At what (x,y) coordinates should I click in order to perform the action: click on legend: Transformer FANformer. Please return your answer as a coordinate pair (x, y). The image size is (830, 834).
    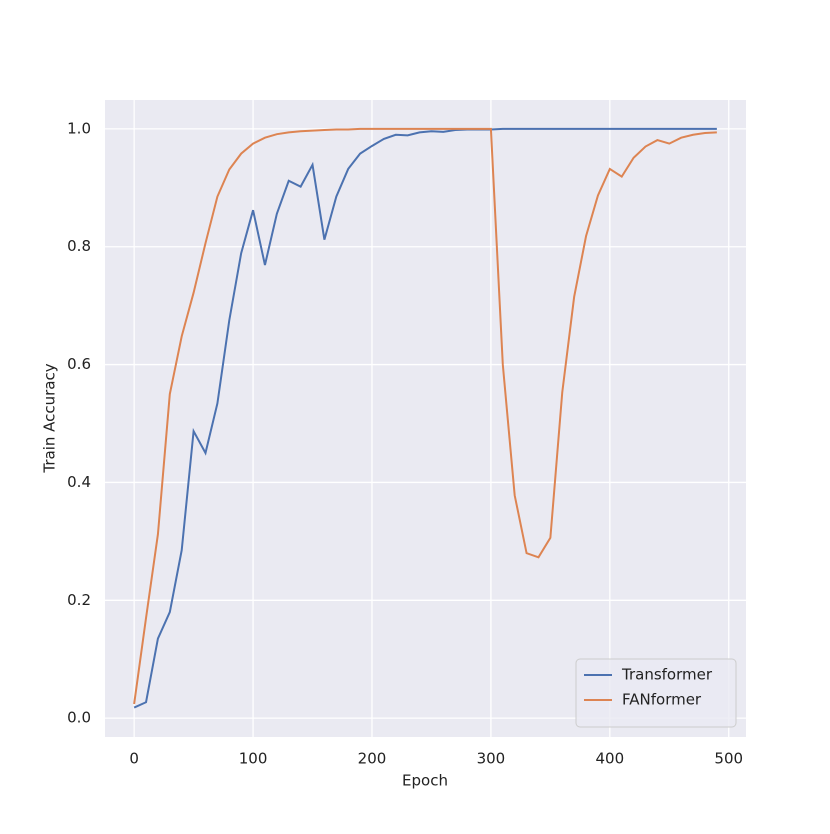
    Looking at the image, I should click on (656, 693).